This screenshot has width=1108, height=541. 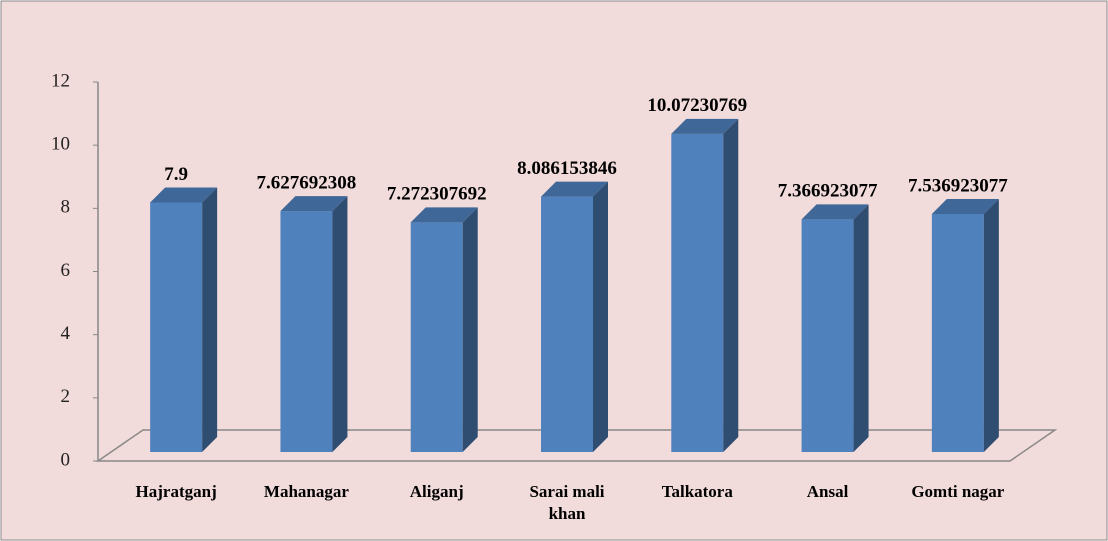 What do you see at coordinates (307, 182) in the screenshot?
I see `data-label: 7.627692308` at bounding box center [307, 182].